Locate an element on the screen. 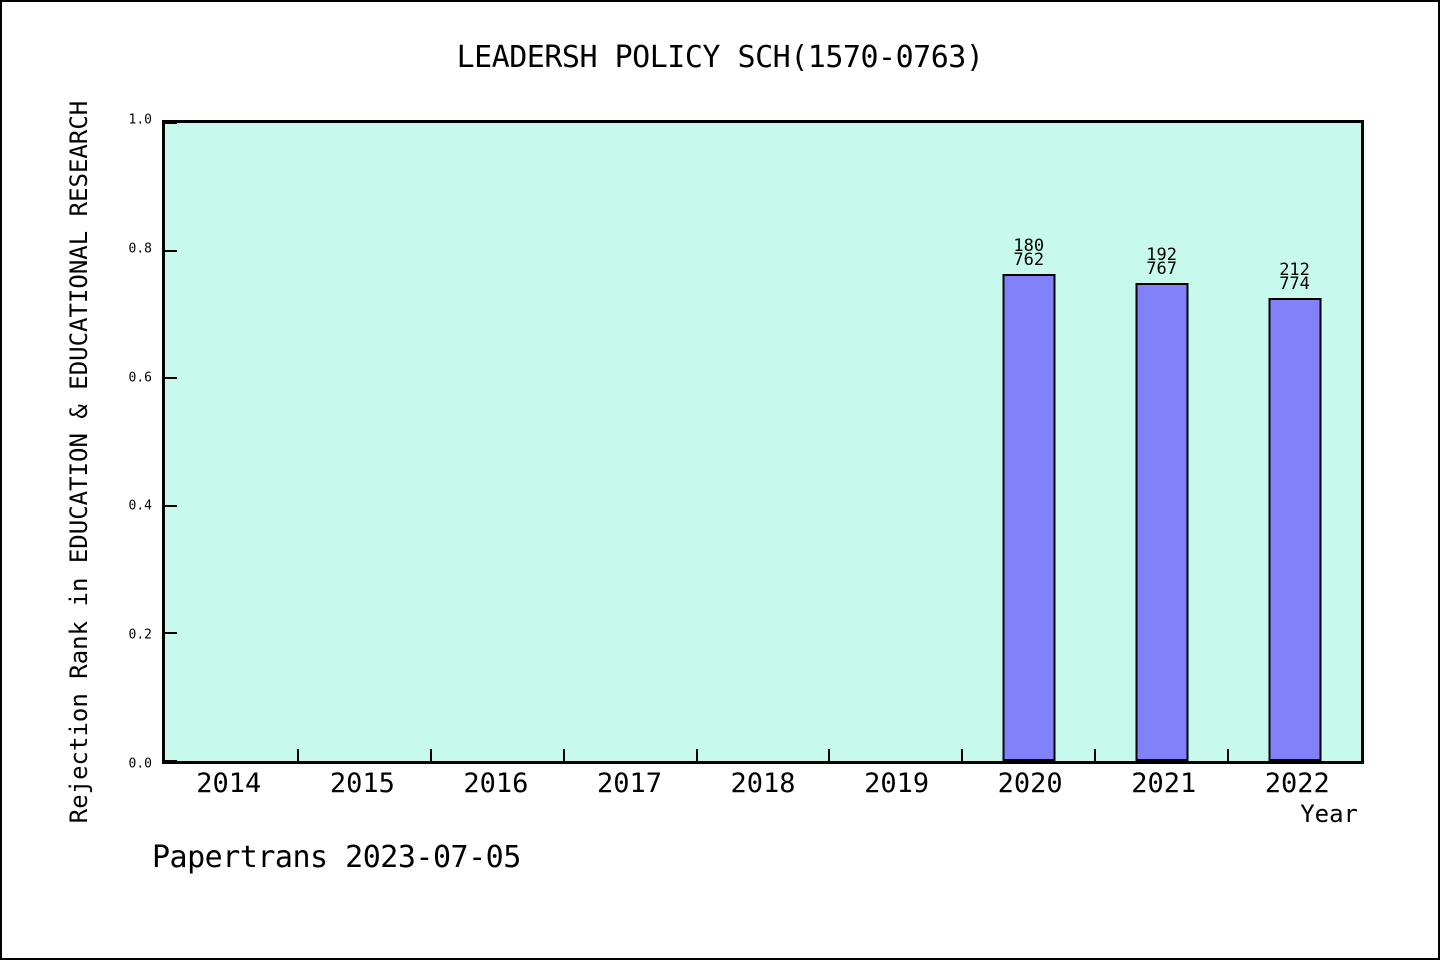 Image resolution: width=1440 pixels, height=960 pixels. y-axis-tick-labels: 0.0 0.2 0.4 0.6 0.8 1.0 is located at coordinates (77, 442).